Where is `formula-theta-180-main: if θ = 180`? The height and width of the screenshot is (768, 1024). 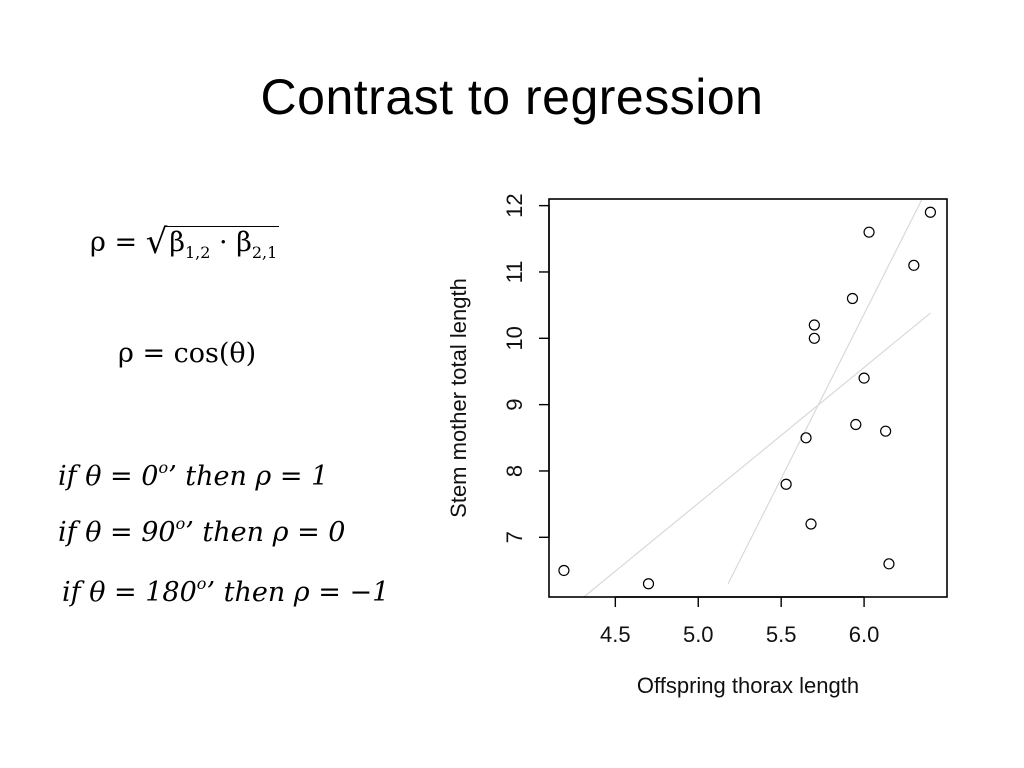
formula-theta-180-main: if θ = 180 is located at coordinates (129, 592).